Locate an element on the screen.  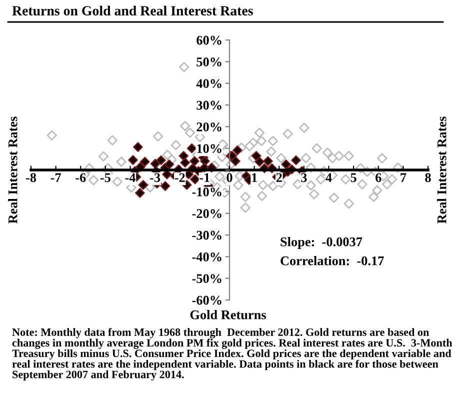
y-tick-label: -60% is located at coordinates (207, 300).